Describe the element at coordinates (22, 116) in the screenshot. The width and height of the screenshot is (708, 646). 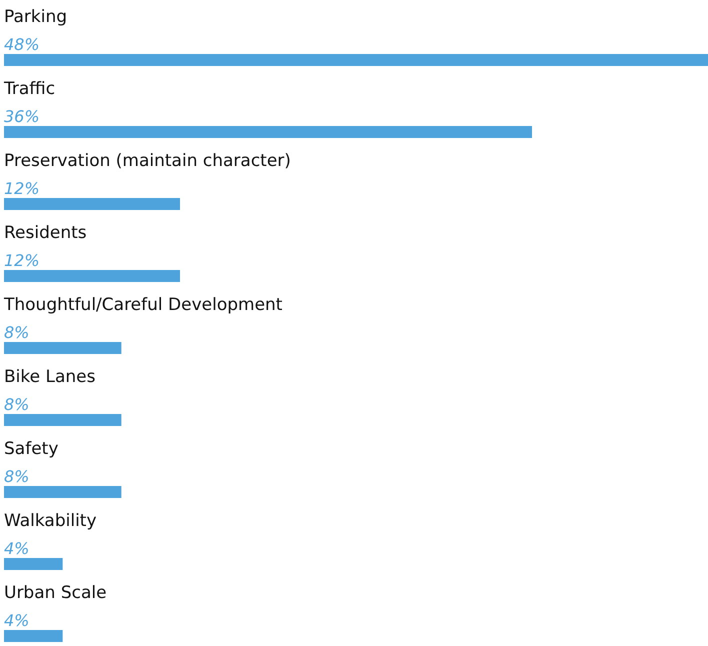
I see `data-label: 36%` at that location.